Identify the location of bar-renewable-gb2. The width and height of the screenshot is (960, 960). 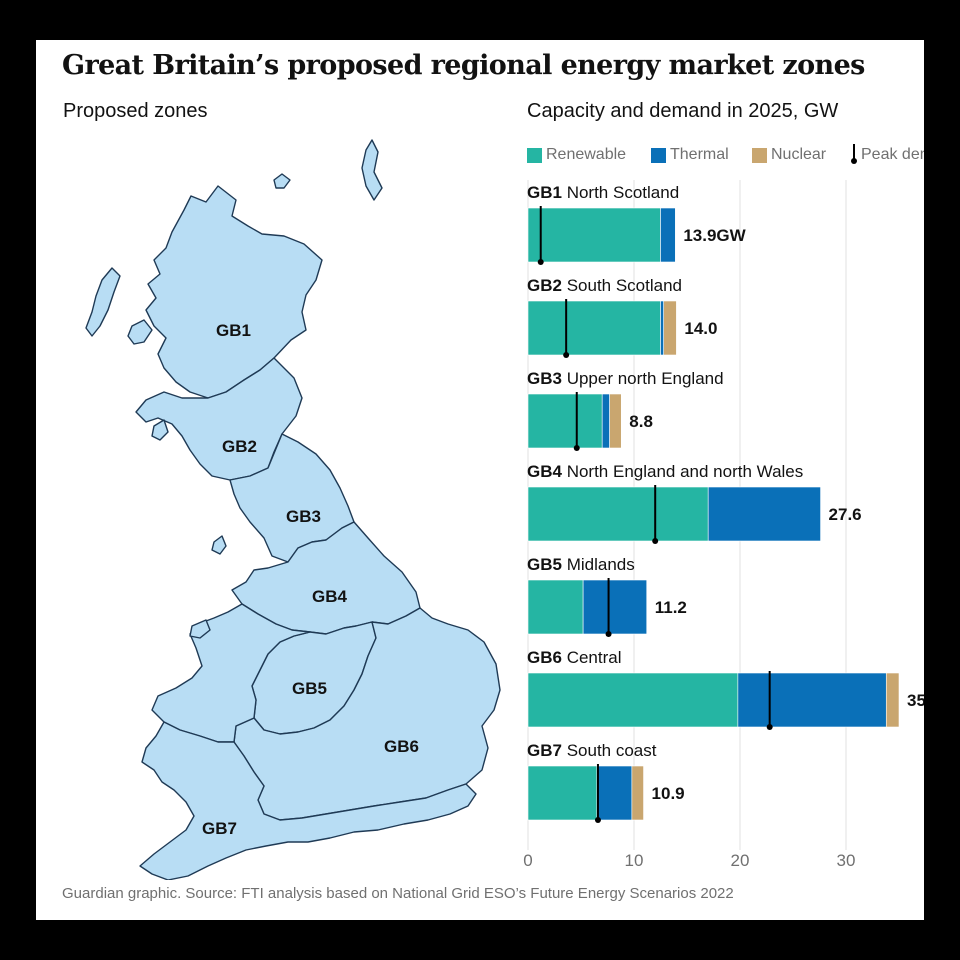
(594, 328).